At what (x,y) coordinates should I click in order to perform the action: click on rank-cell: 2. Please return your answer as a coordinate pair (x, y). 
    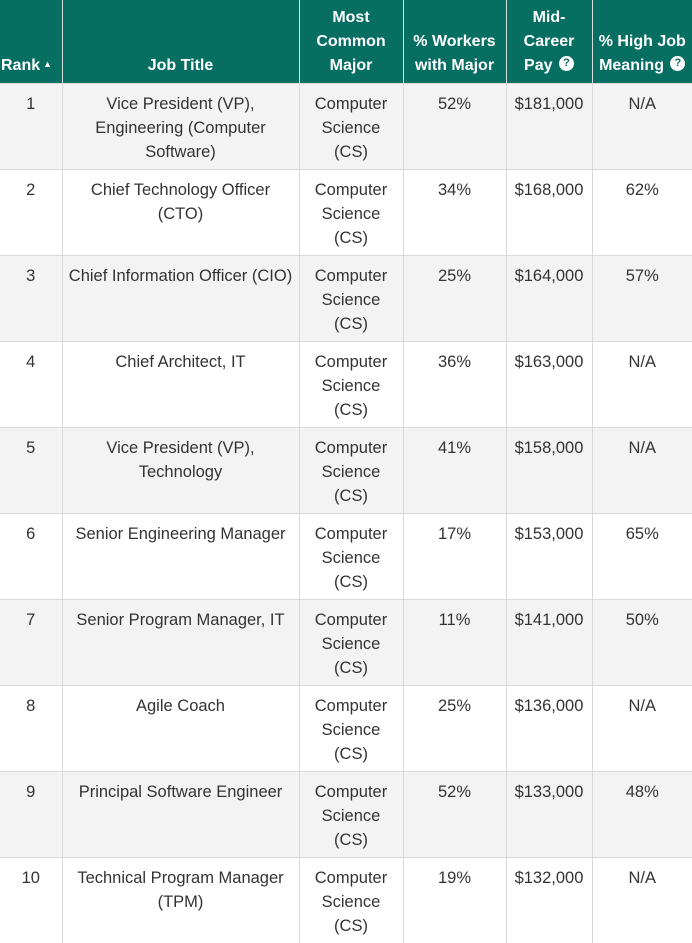
    Looking at the image, I should click on (31, 213).